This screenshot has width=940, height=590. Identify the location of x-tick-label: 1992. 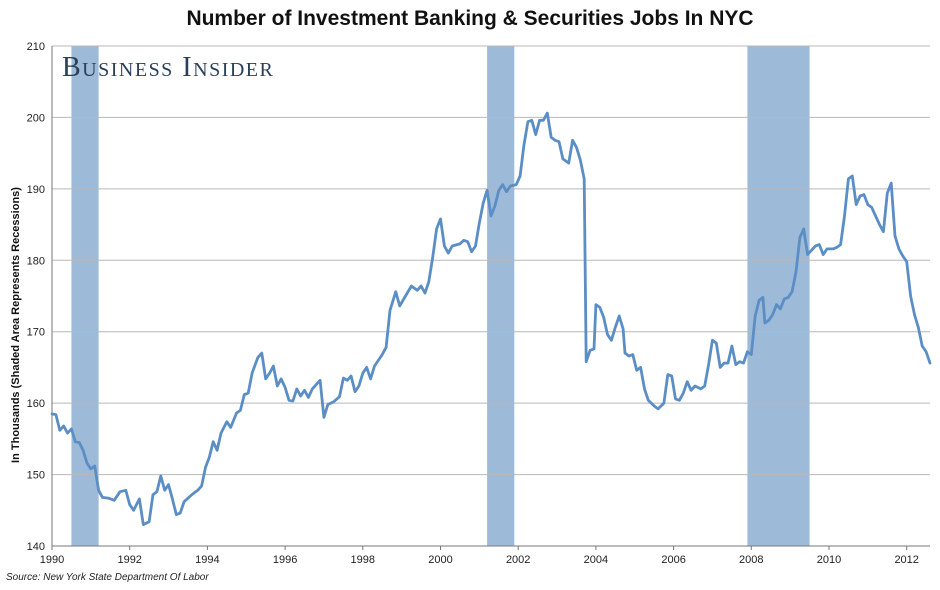
(129, 560).